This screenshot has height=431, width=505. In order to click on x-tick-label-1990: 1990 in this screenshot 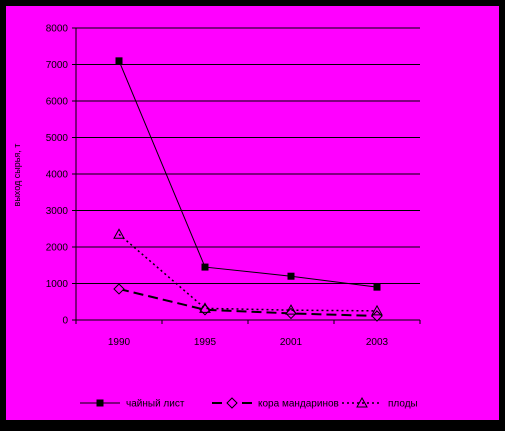, I will do `click(119, 342)`.